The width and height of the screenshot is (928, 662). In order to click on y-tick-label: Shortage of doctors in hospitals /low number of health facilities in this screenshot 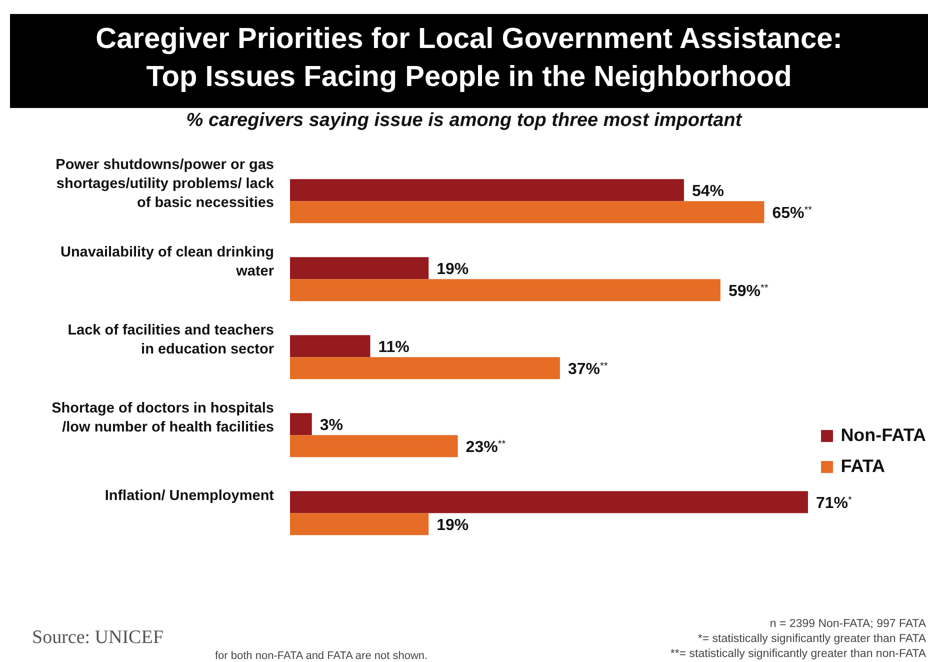, I will do `click(163, 418)`.